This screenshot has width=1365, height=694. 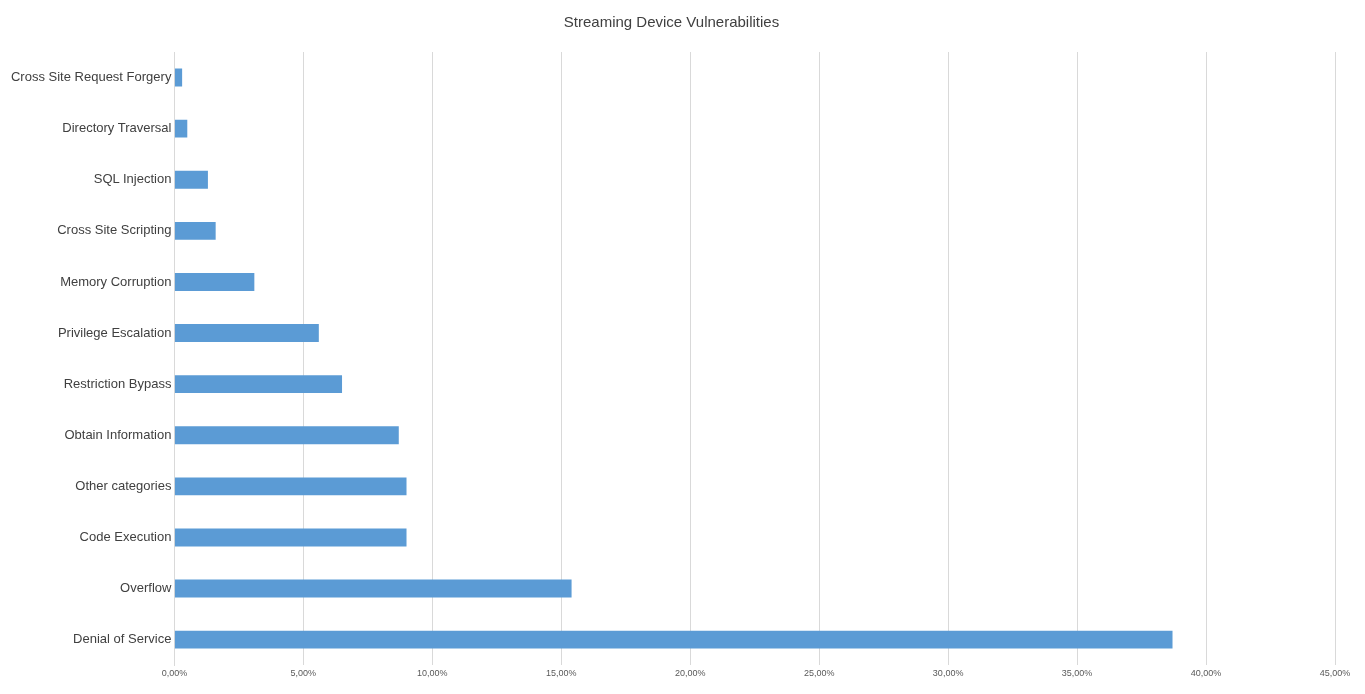 I want to click on y-tick-label: Cross Site Request Forgery, so click(x=91, y=77).